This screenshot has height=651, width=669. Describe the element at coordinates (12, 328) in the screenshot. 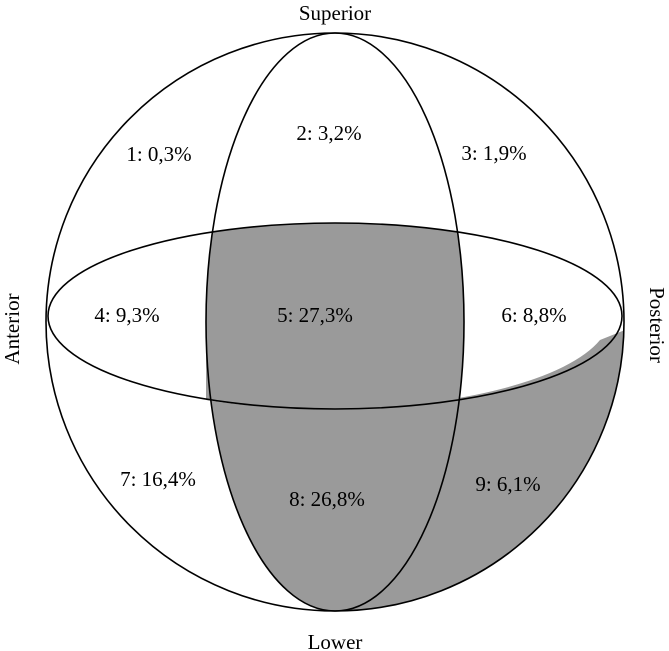

I see `label-anterior: Anterior` at that location.